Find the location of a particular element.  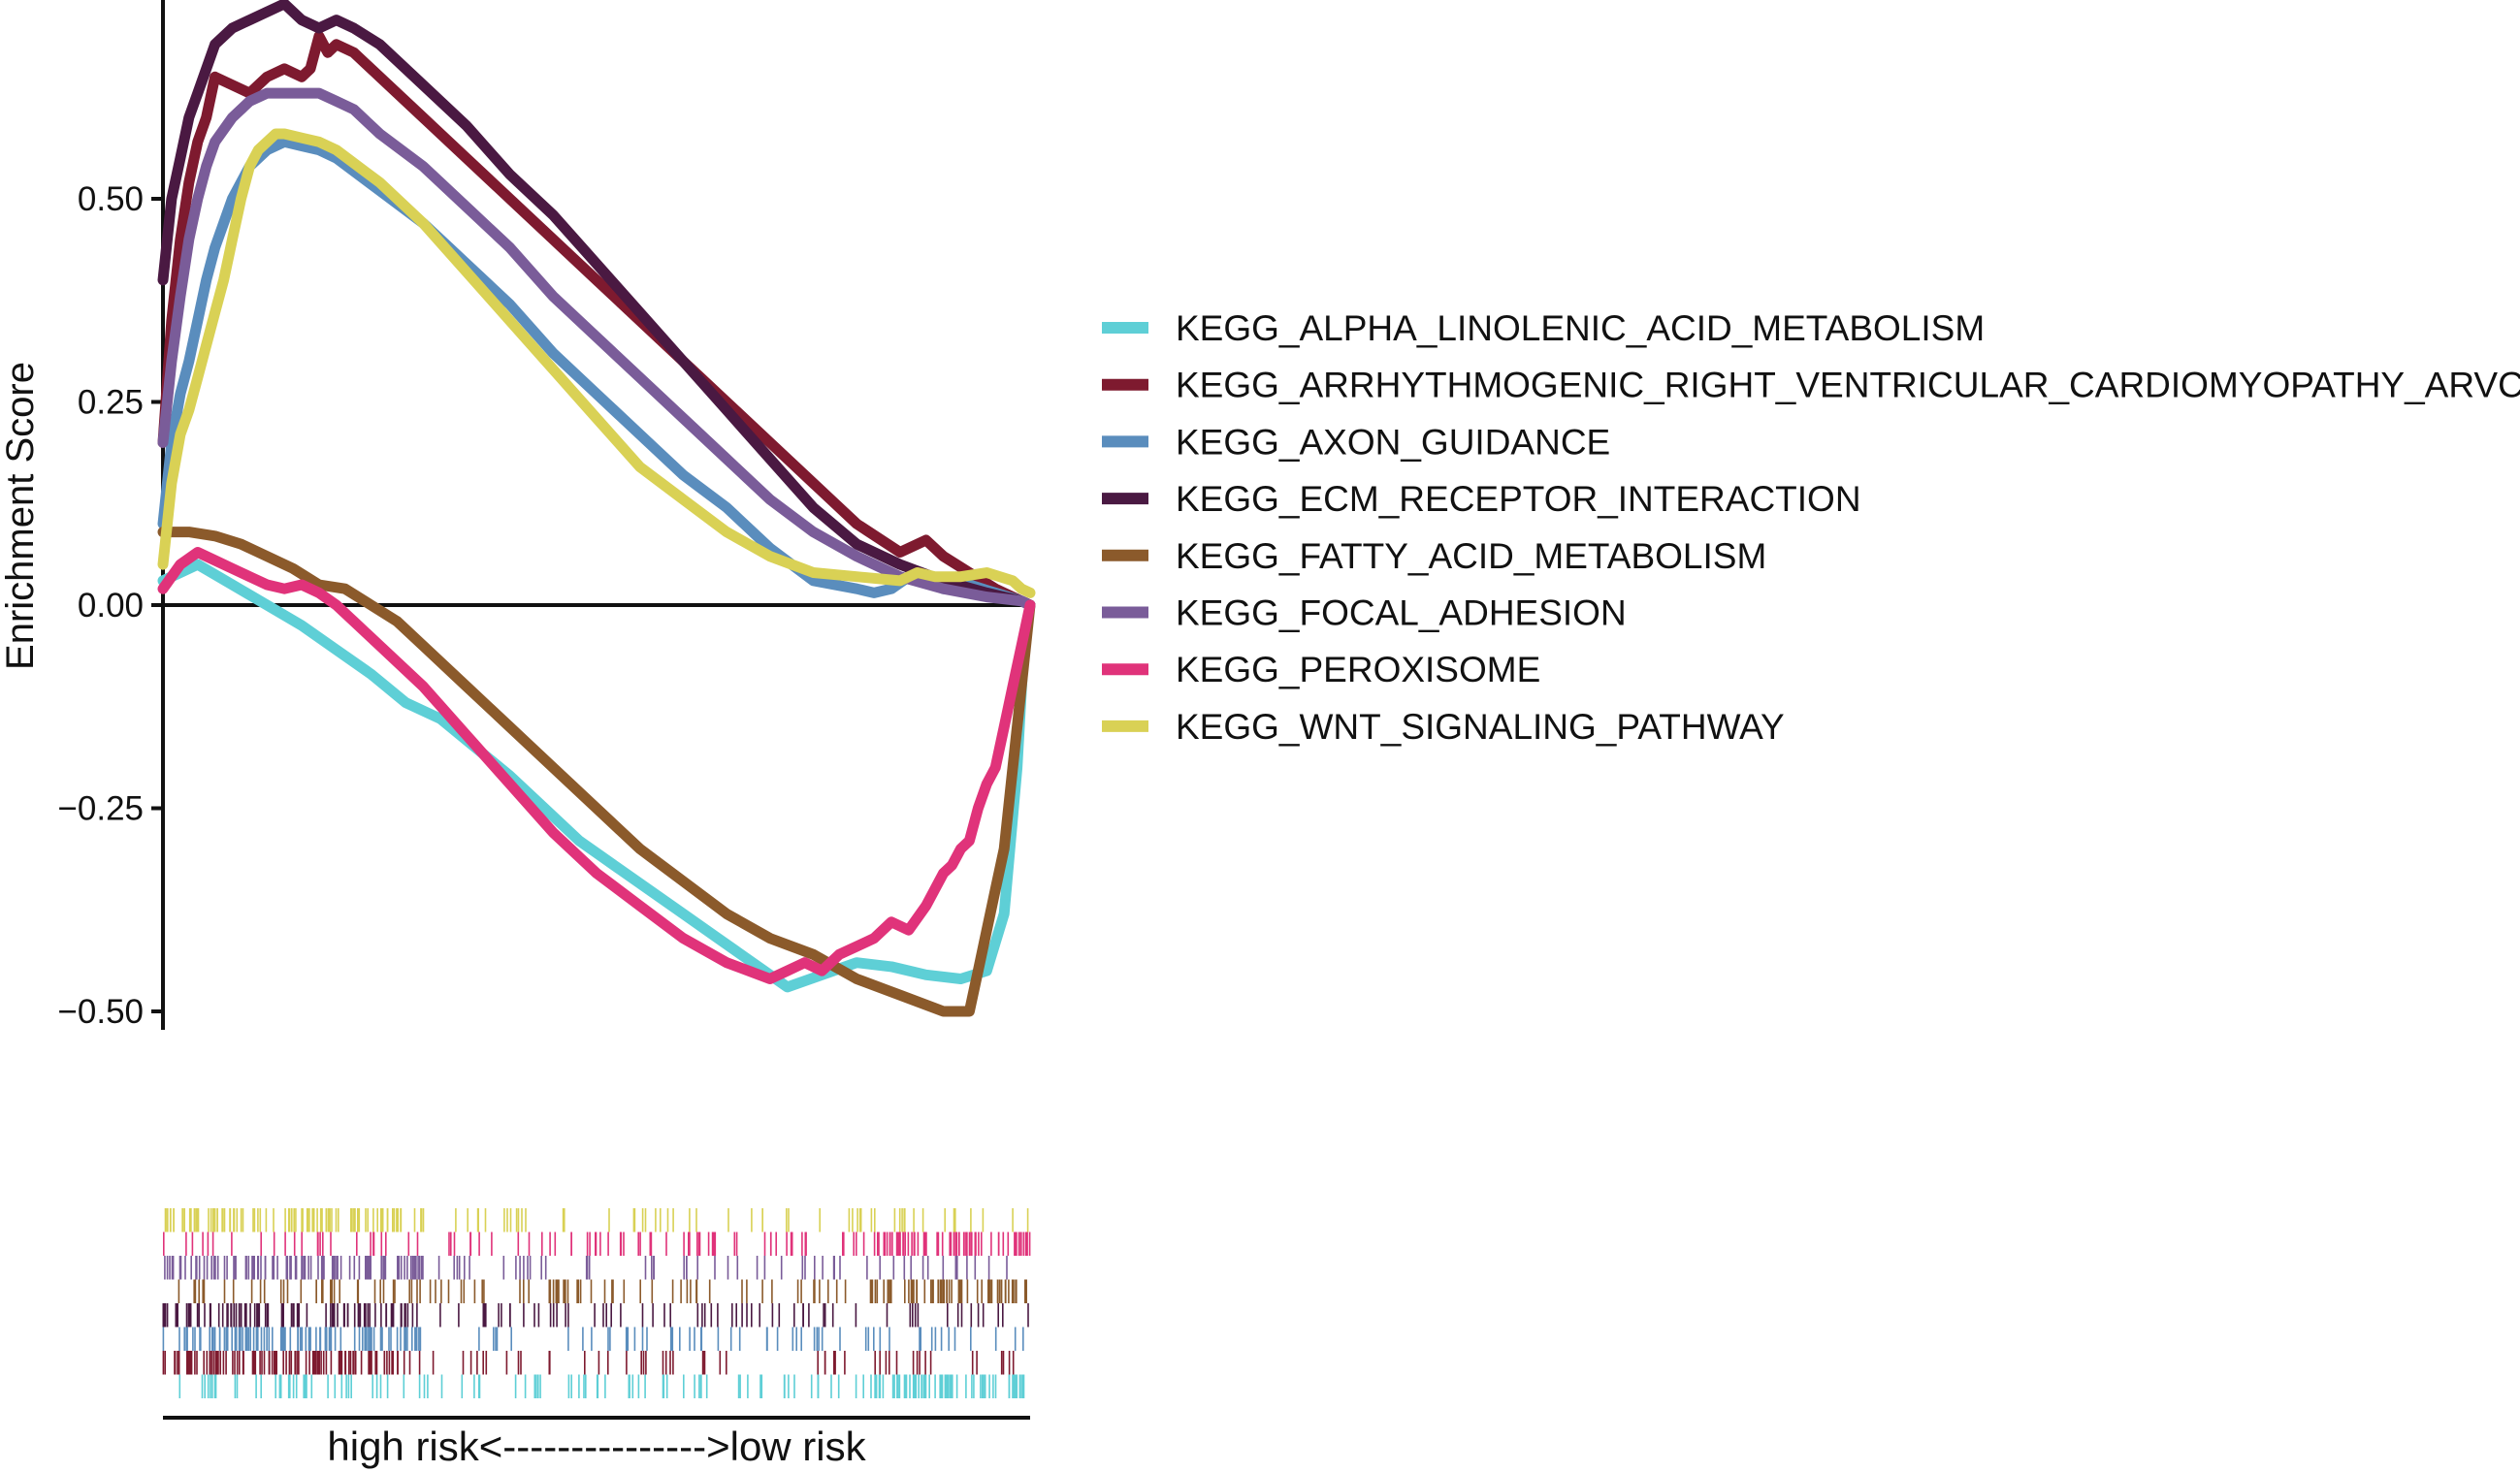

series-line-kegg-peroxisome is located at coordinates (596, 765).